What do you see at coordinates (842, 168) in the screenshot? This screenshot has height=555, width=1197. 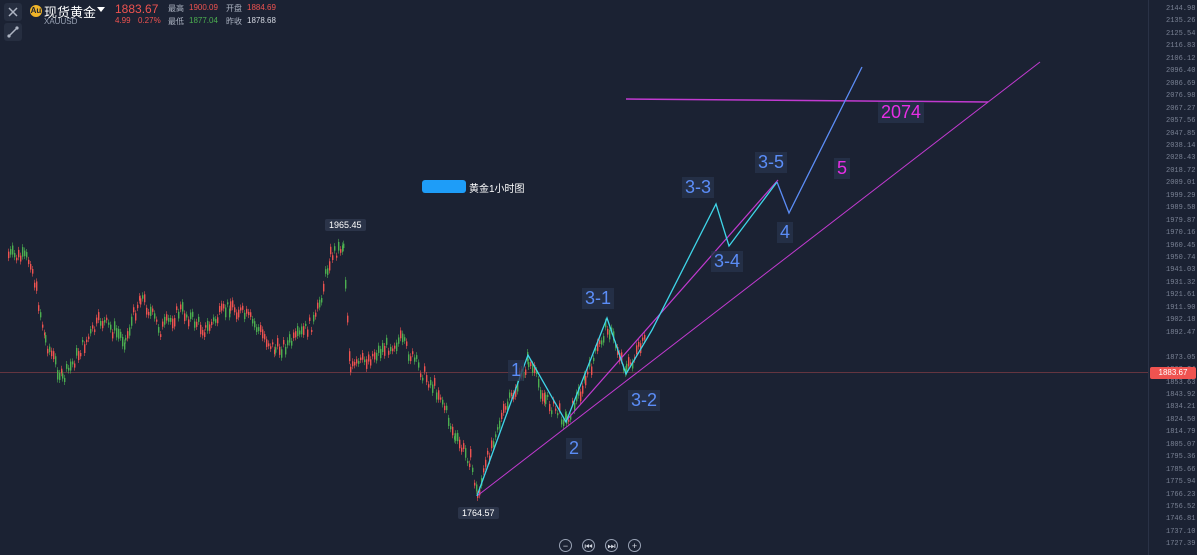 I see `wave-label-5: 5` at bounding box center [842, 168].